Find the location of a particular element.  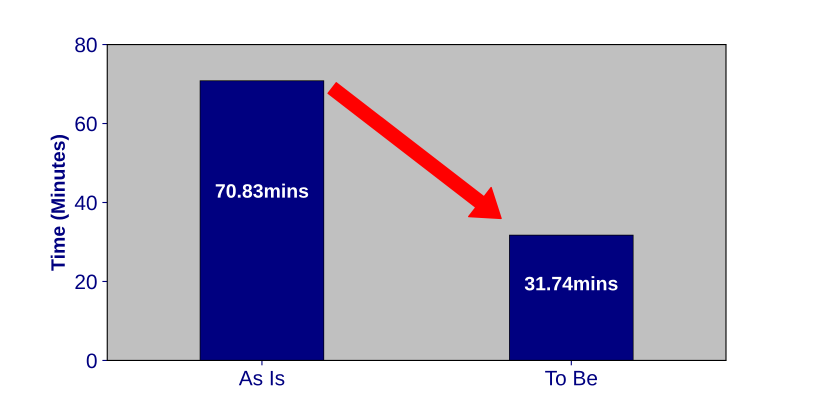

y-tick-label: 20 is located at coordinates (86, 282).